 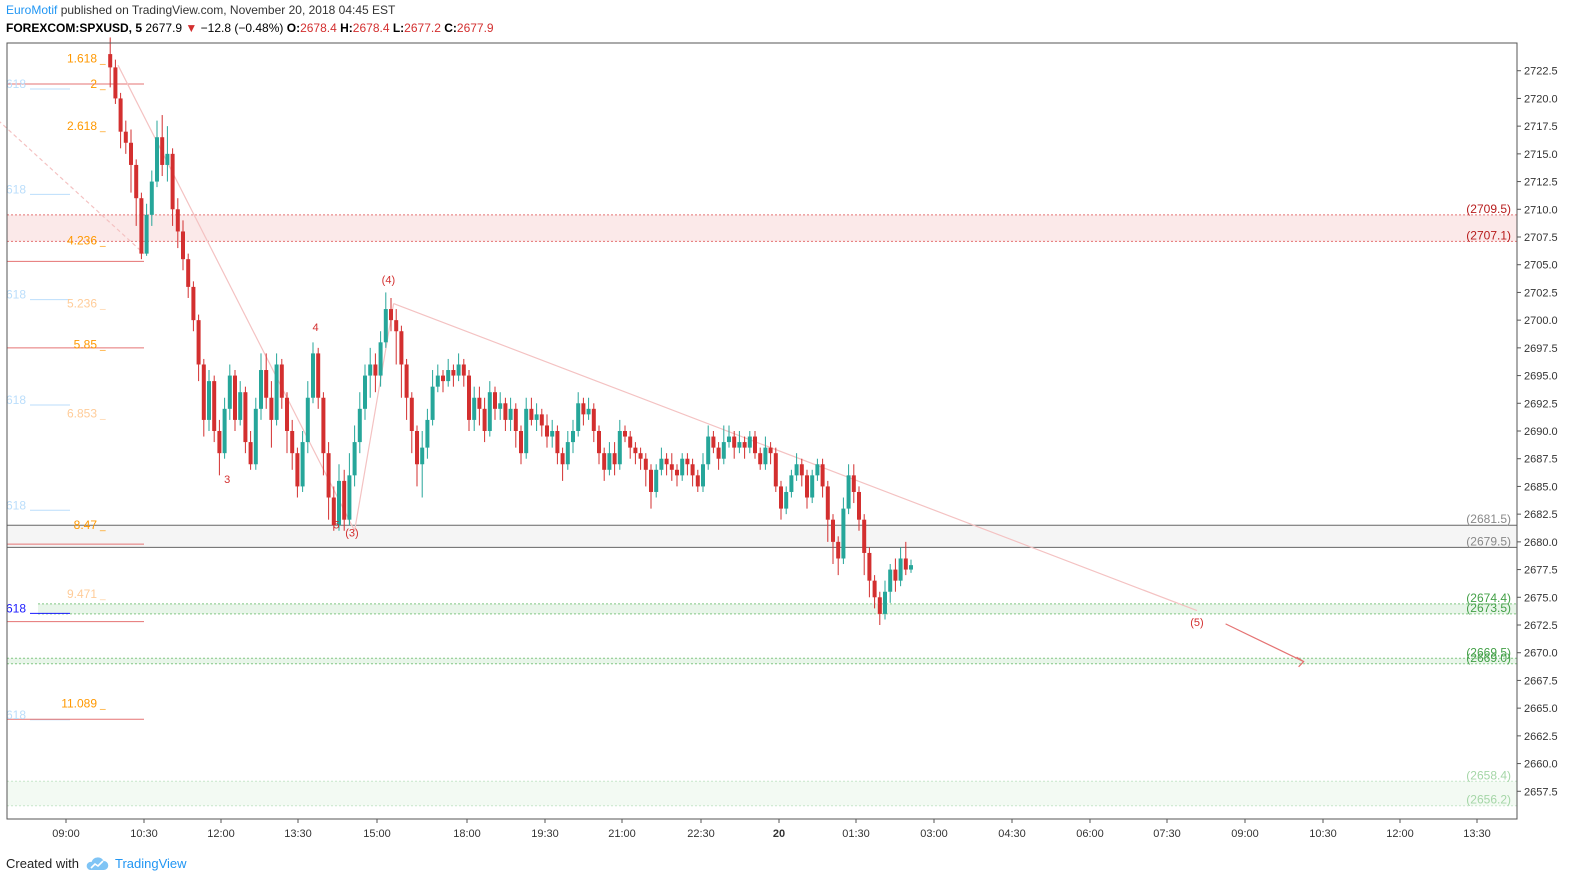 I want to click on tradingview-link: TradingView, so click(x=150, y=863).